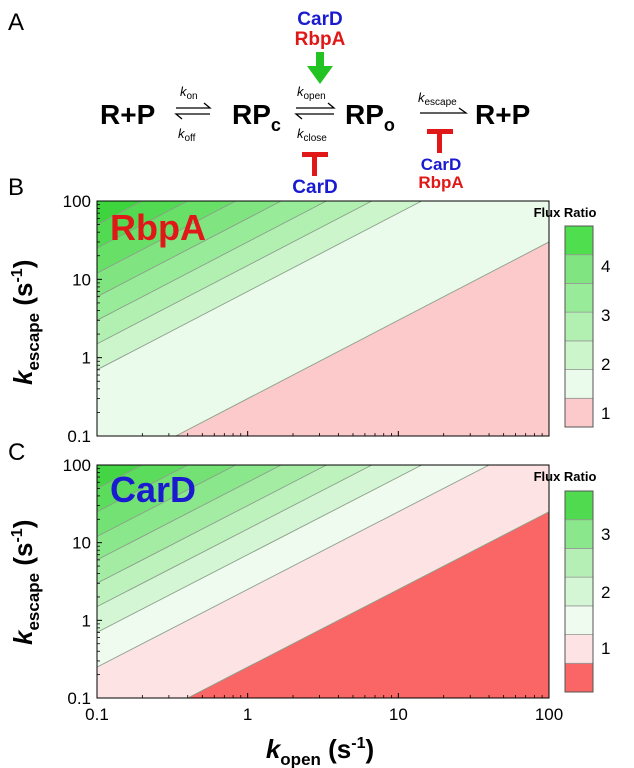 The height and width of the screenshot is (768, 634). Describe the element at coordinates (605, 266) in the screenshot. I see `colorbar-tick-label: 4` at that location.